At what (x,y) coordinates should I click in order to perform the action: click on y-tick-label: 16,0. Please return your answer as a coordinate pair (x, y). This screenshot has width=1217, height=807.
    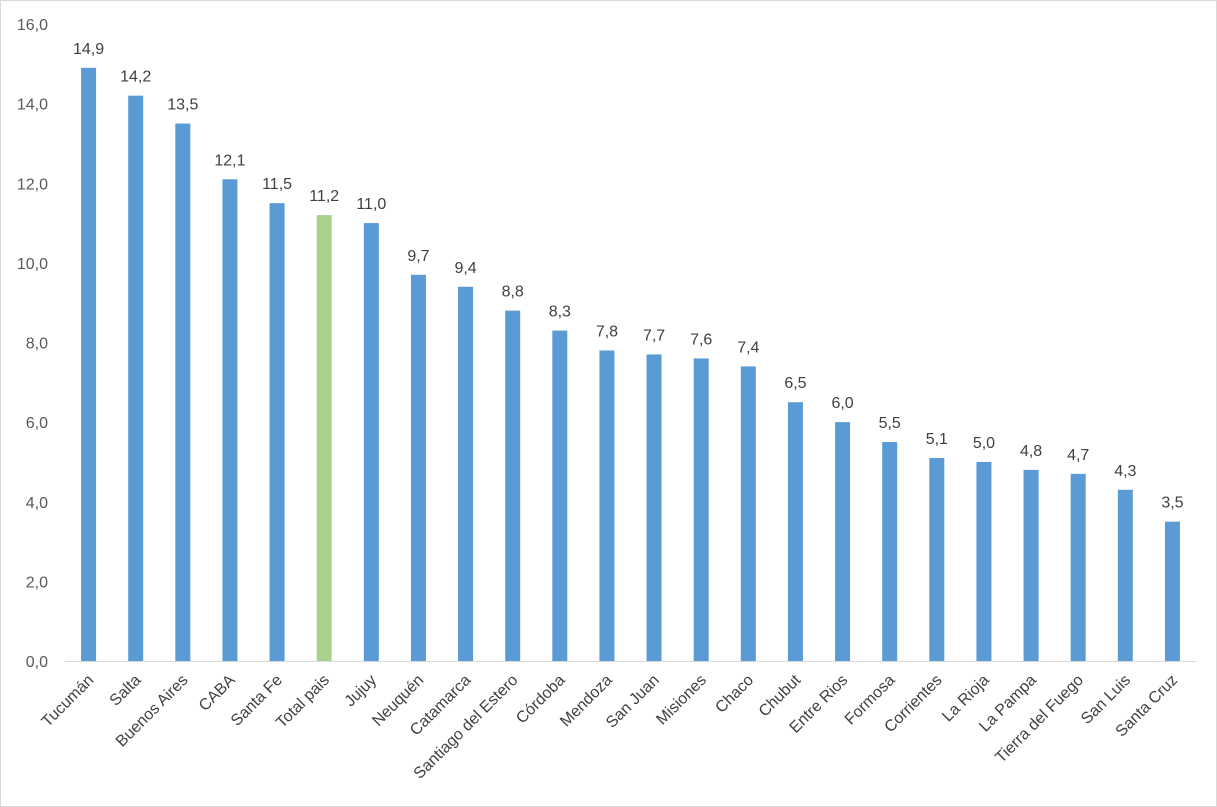
    Looking at the image, I should click on (32, 25).